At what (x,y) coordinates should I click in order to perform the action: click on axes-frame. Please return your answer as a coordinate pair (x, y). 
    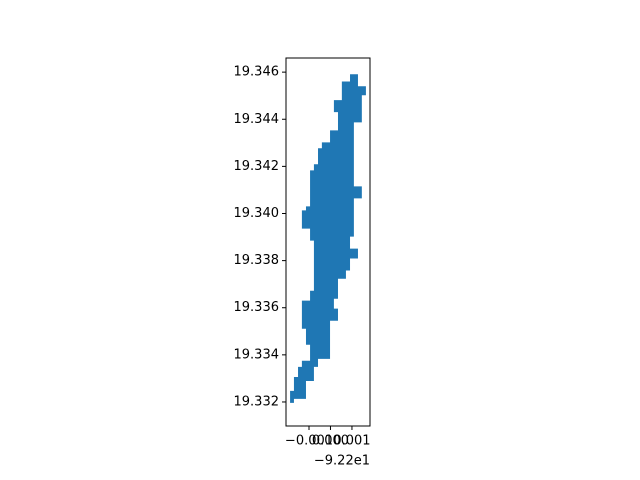
    Looking at the image, I should click on (328, 242).